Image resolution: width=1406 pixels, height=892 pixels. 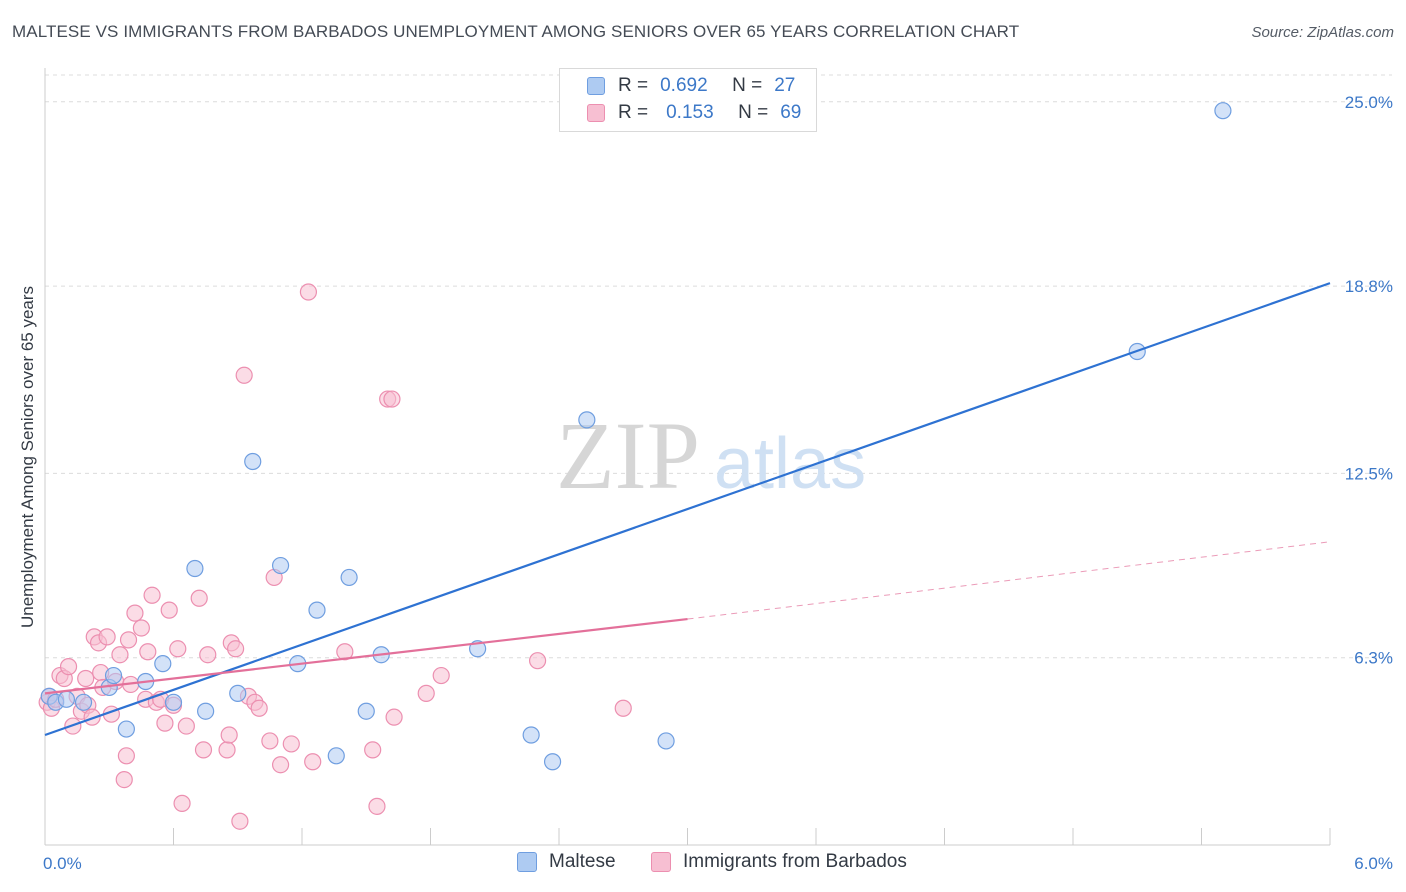 I want to click on legend-n-value-maltese: 27, so click(x=785, y=85).